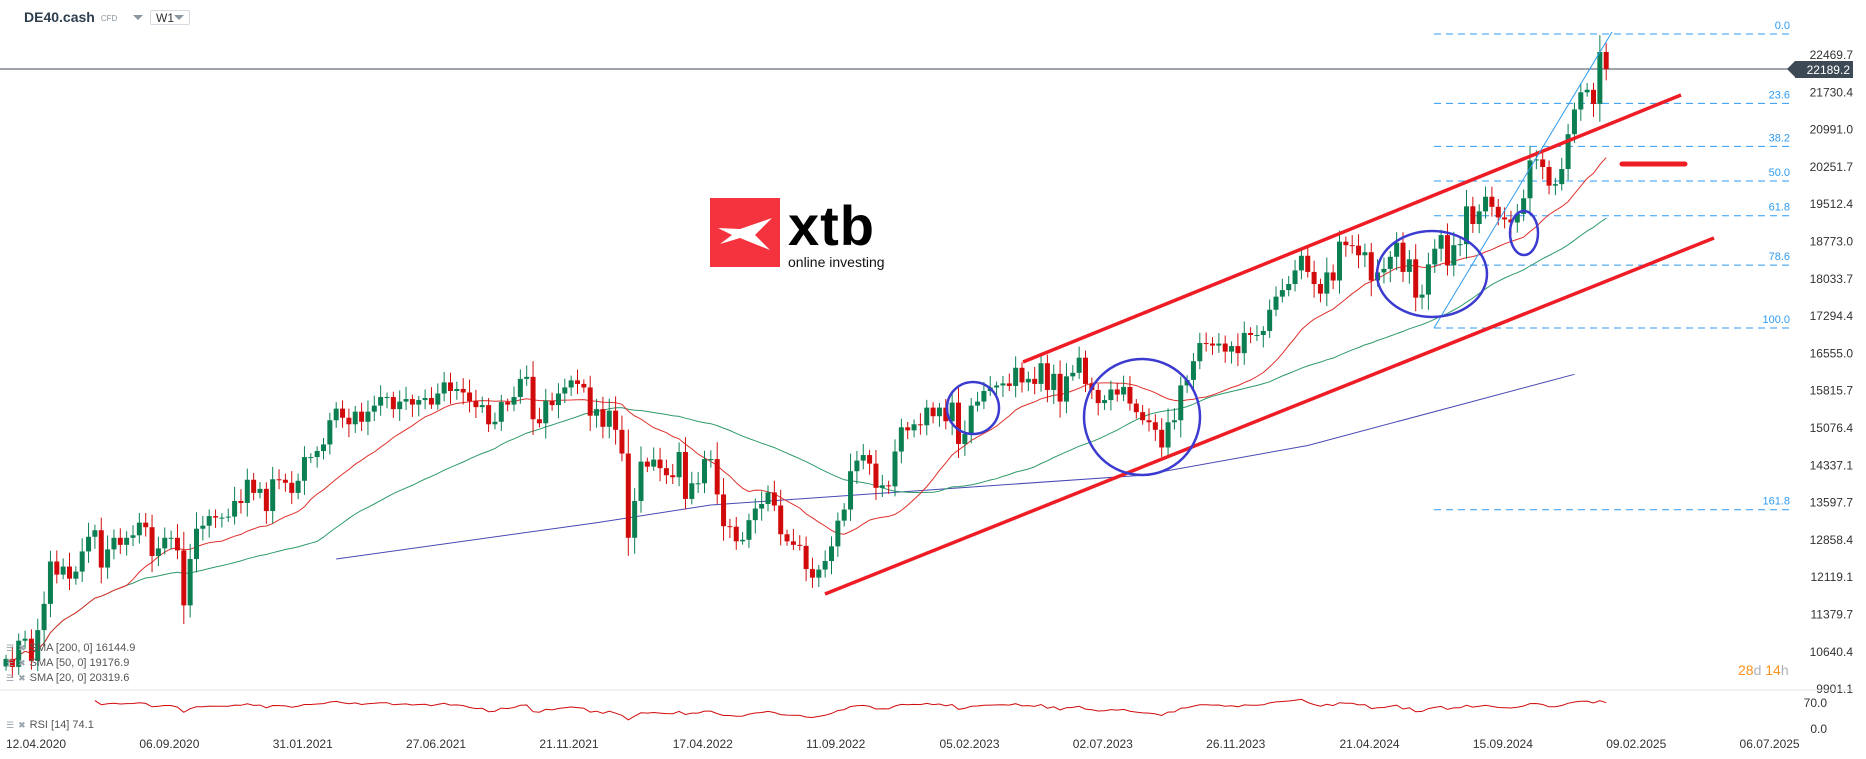  What do you see at coordinates (59, 17) in the screenshot?
I see `symbol-name: DE40.cash` at bounding box center [59, 17].